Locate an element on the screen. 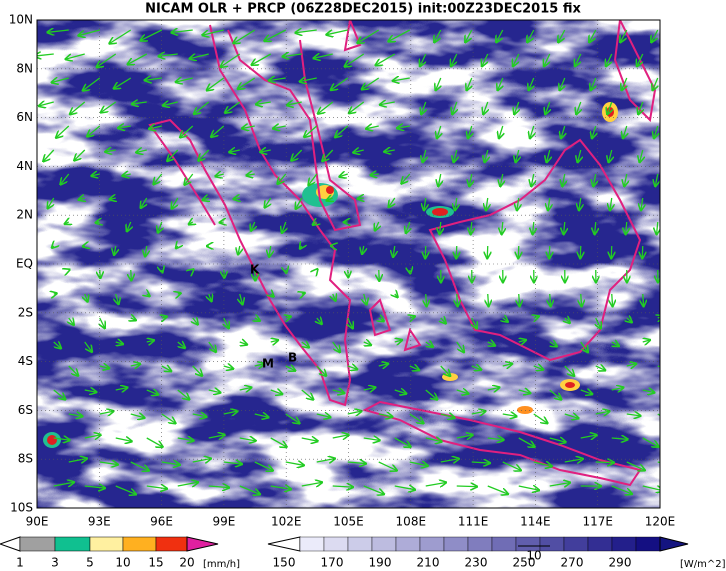 The image size is (726, 571). lat-label: 6S is located at coordinates (25, 410).